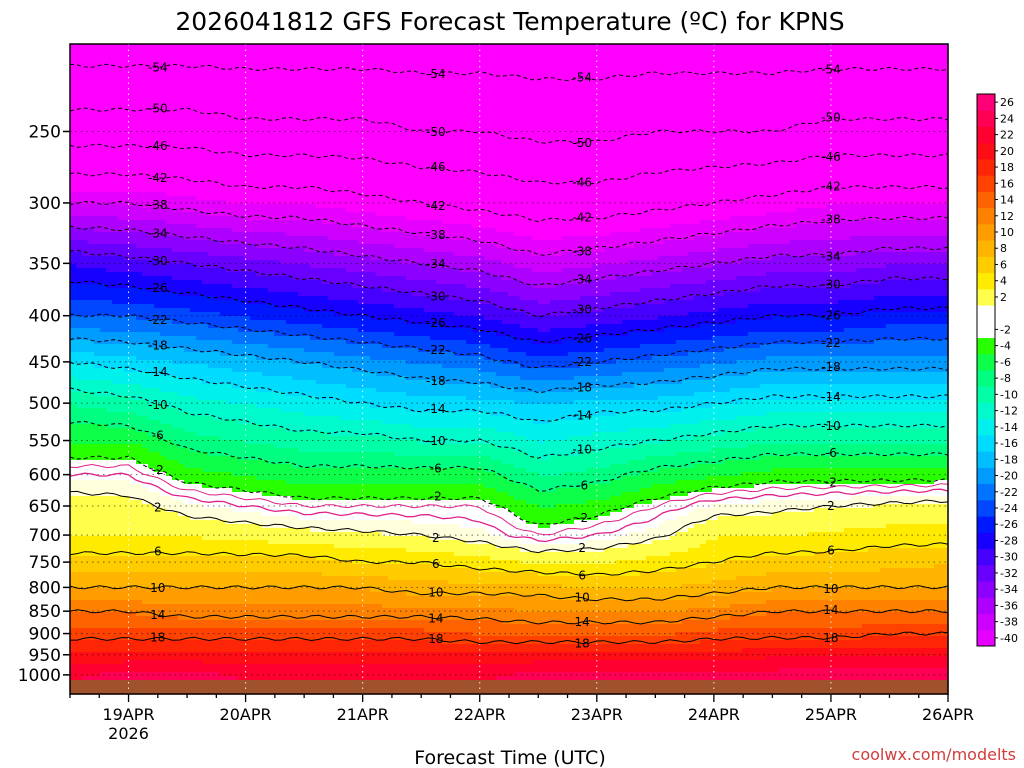 The image size is (1024, 768). What do you see at coordinates (1009, 589) in the screenshot?
I see `colorbar-label: -34` at bounding box center [1009, 589].